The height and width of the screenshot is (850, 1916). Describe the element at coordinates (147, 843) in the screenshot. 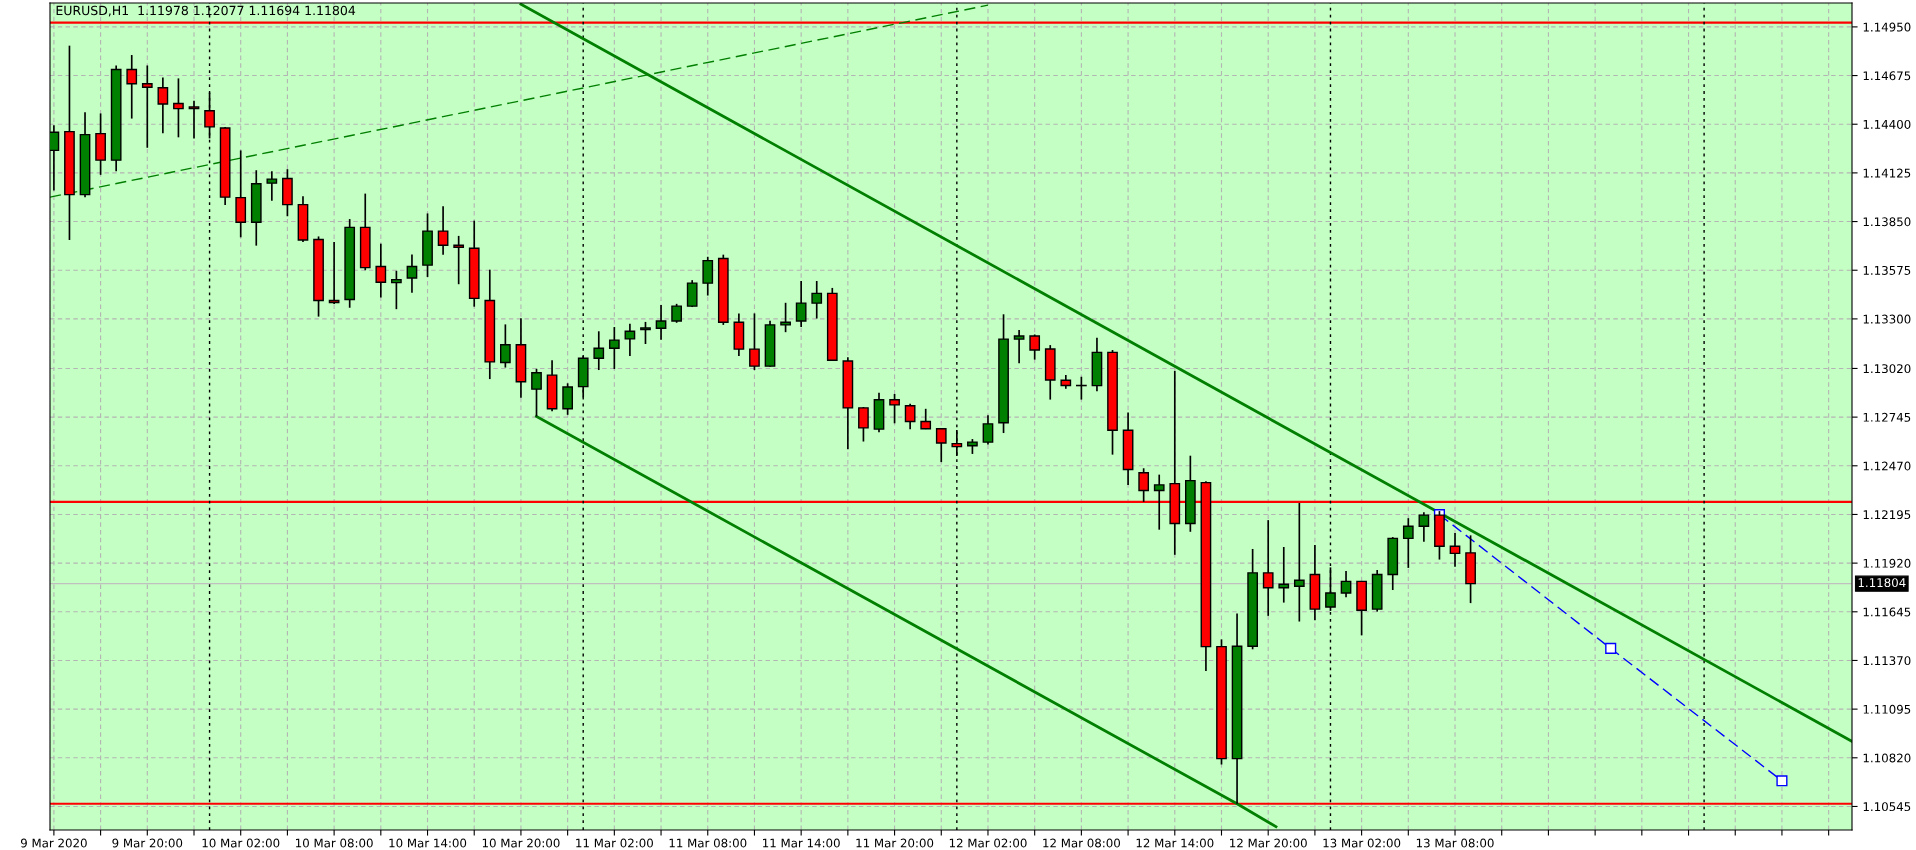

I see `x-tick-label: 9 Mar 20:00` at that location.